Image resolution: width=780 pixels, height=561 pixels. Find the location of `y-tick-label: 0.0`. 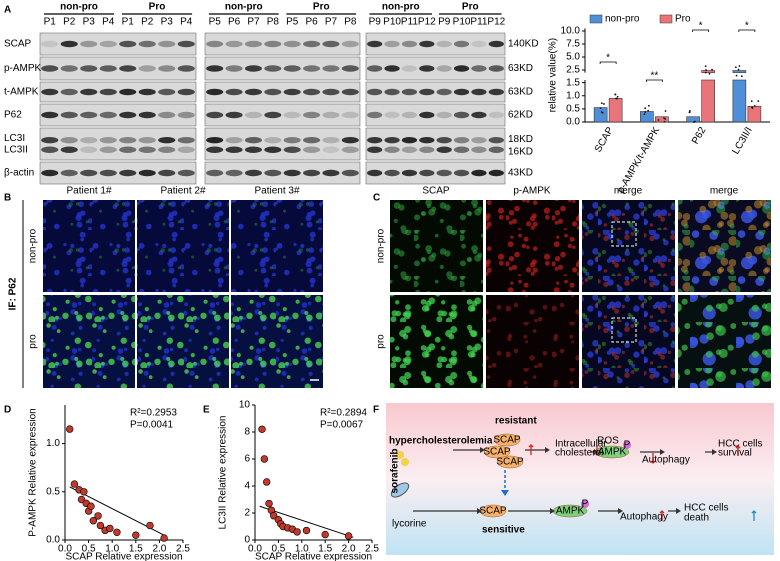

y-tick-label: 0.0 is located at coordinates (53, 540).